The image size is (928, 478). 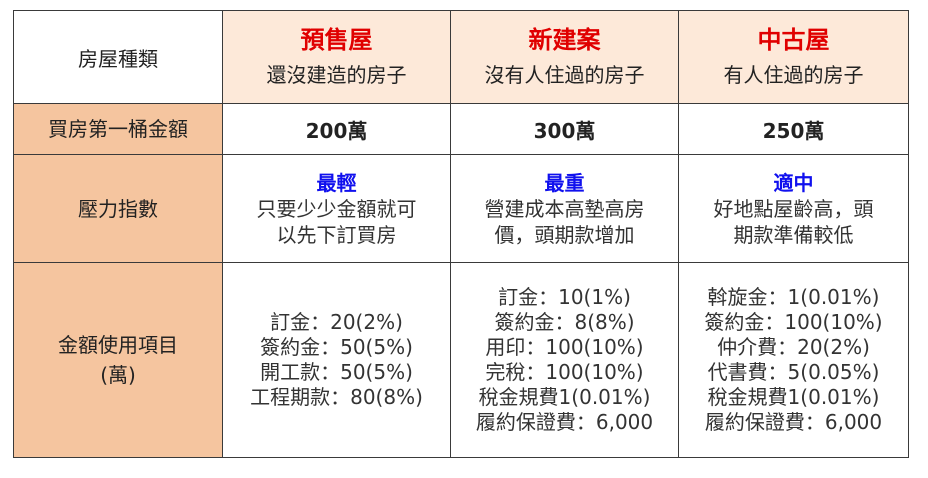 What do you see at coordinates (336, 322) in the screenshot?
I see `list-item: 訂金：20(2%)` at bounding box center [336, 322].